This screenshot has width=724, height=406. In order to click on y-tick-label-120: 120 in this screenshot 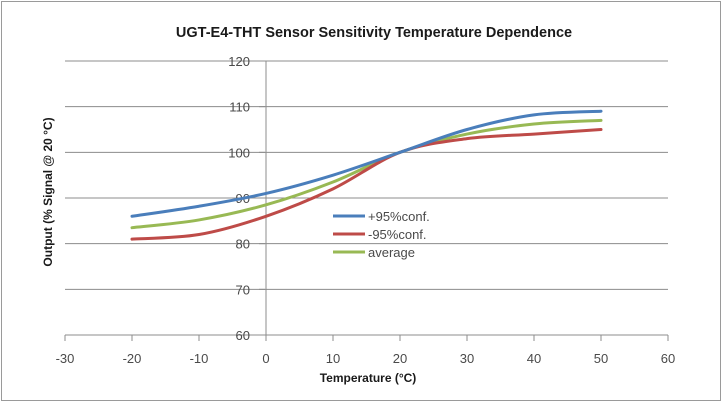, I will do `click(239, 61)`.